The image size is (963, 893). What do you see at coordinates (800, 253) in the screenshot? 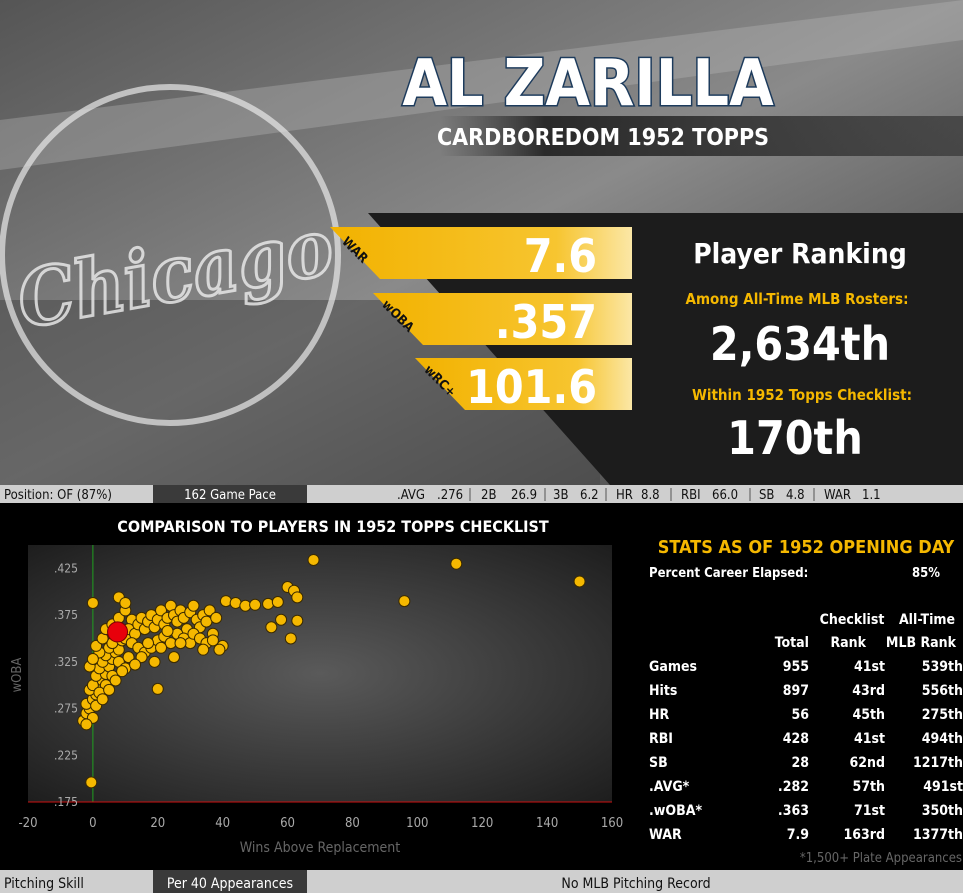
I see `ranking-title: Player Ranking` at bounding box center [800, 253].